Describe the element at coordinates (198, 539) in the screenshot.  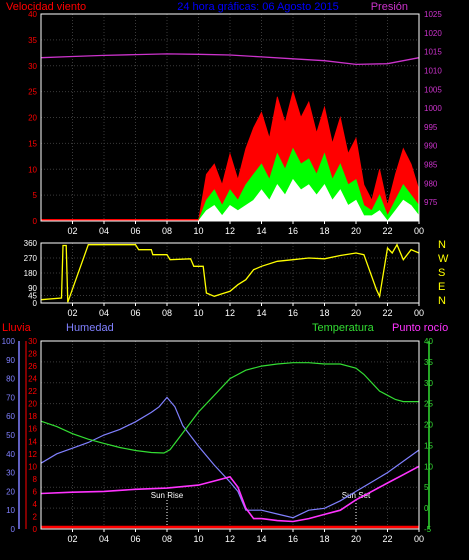
I see `humidity-xtick-label: 10` at that location.